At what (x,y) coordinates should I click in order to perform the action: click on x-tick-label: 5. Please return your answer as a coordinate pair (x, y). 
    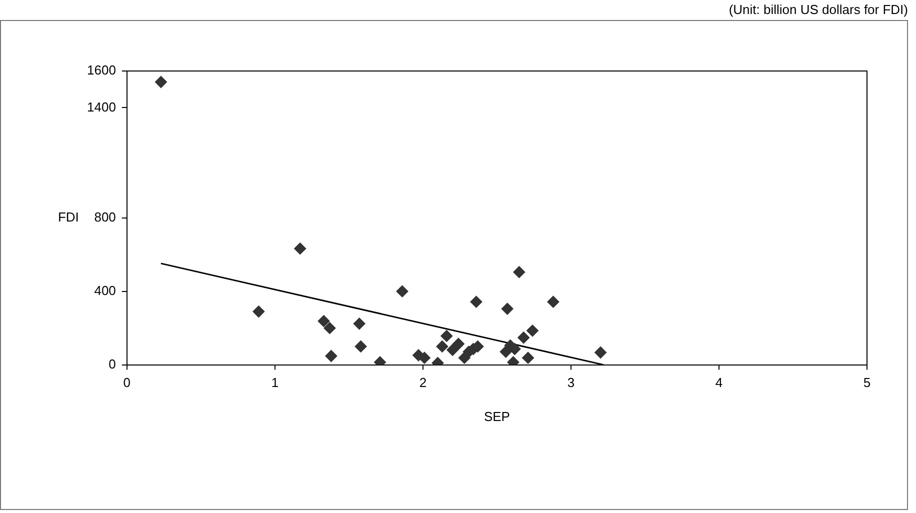
    Looking at the image, I should click on (867, 382).